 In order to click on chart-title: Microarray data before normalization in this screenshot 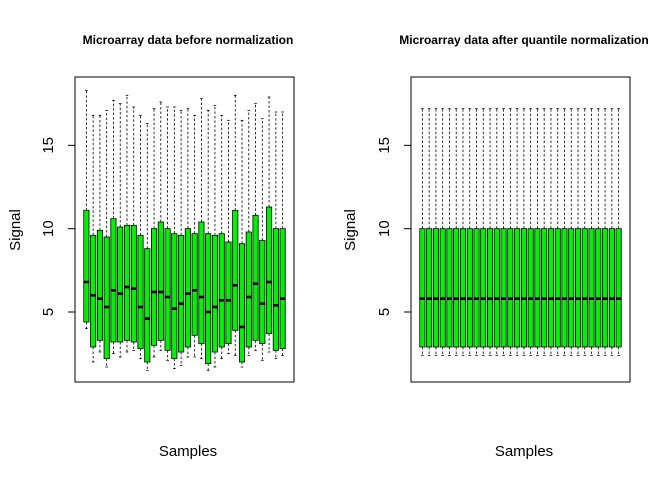, I will do `click(188, 40)`.